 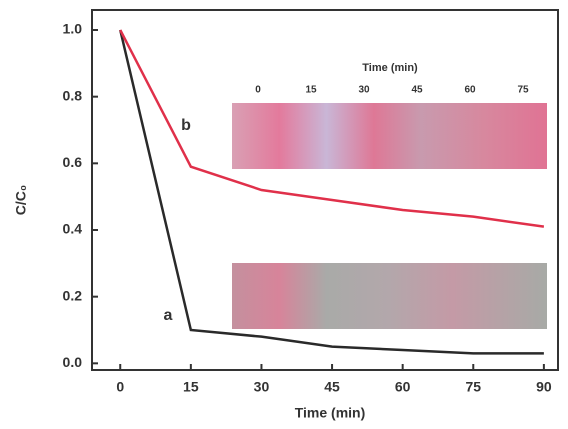 What do you see at coordinates (403, 387) in the screenshot?
I see `x-tick-label: 60` at bounding box center [403, 387].